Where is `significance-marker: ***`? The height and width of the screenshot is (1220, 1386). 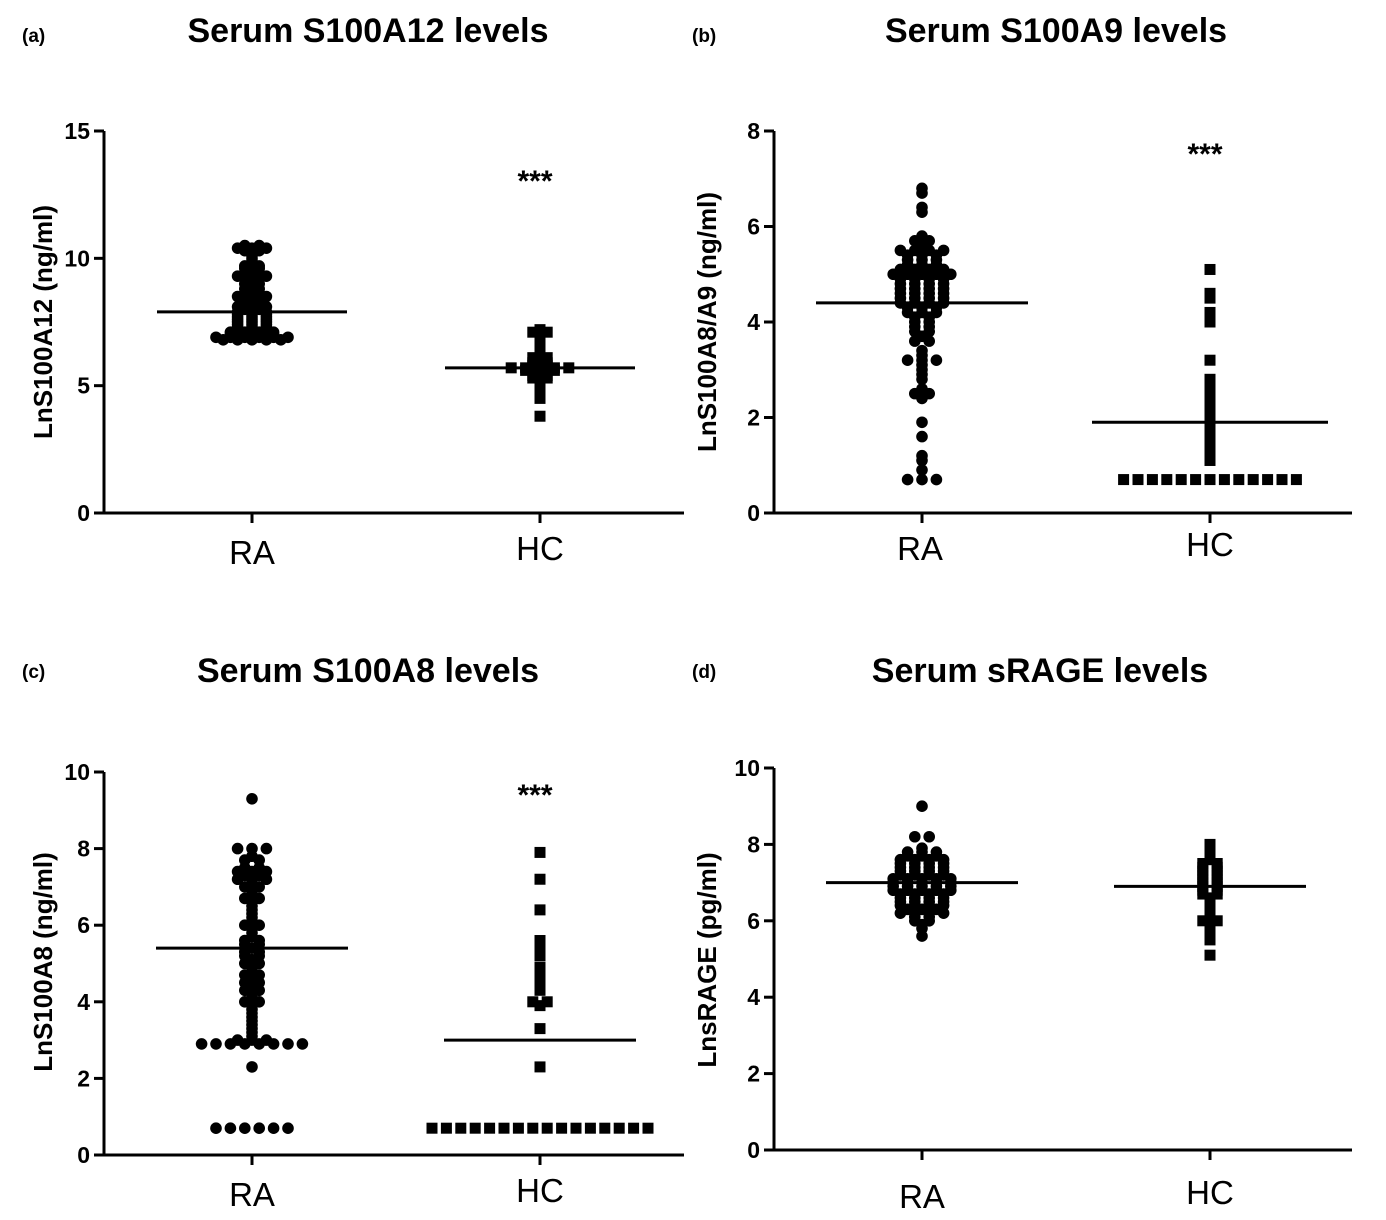 significance-marker: *** is located at coordinates (534, 181).